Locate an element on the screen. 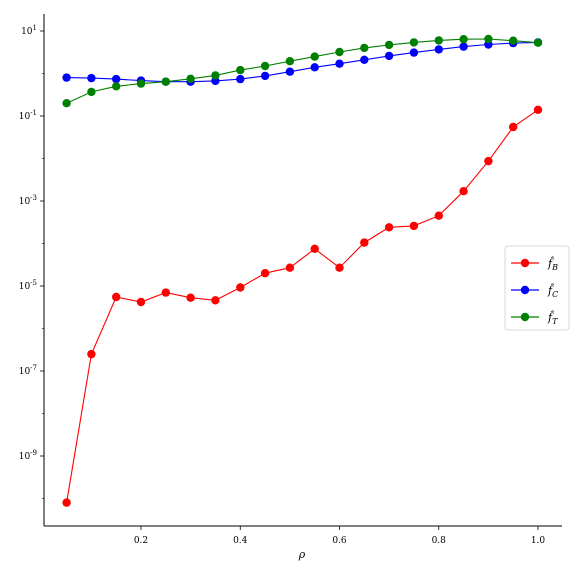  x-tick-label: 1.0 is located at coordinates (538, 541).